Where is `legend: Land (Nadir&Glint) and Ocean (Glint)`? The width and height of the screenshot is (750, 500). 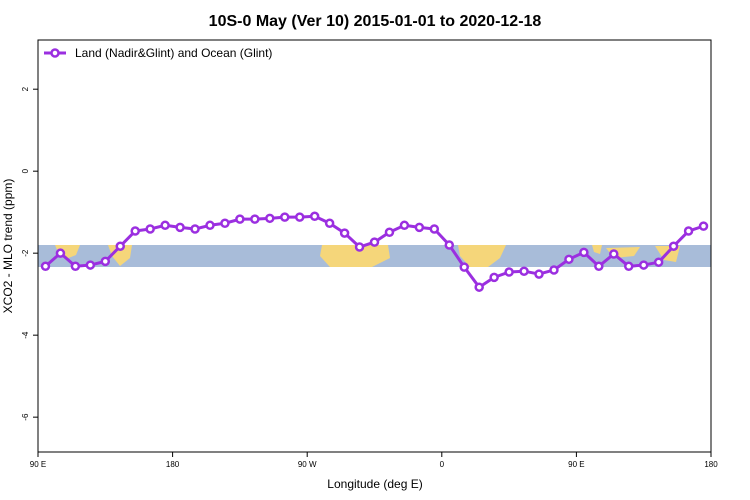
legend: Land (Nadir&Glint) and Ocean (Glint) is located at coordinates (158, 53).